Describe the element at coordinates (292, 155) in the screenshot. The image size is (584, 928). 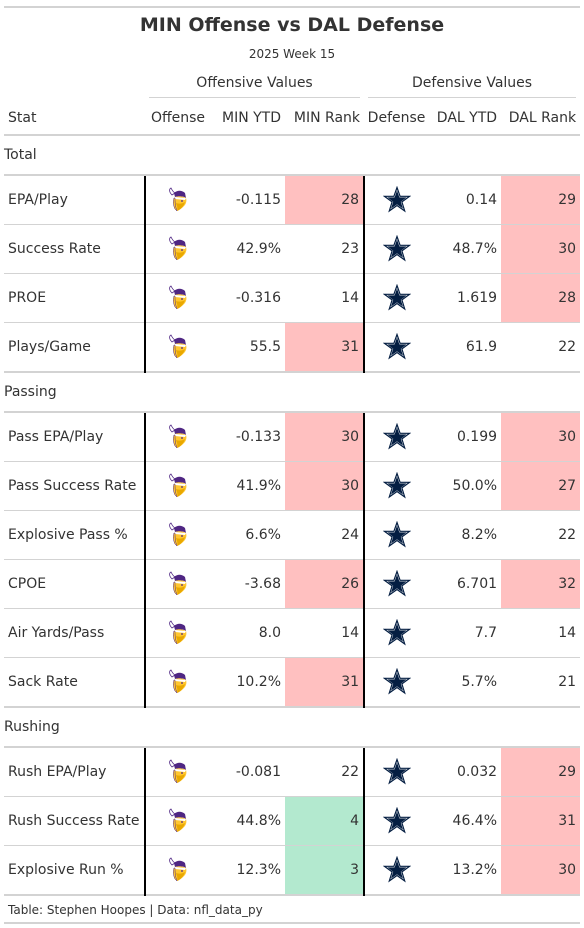
I see `group-header-total: Total` at that location.